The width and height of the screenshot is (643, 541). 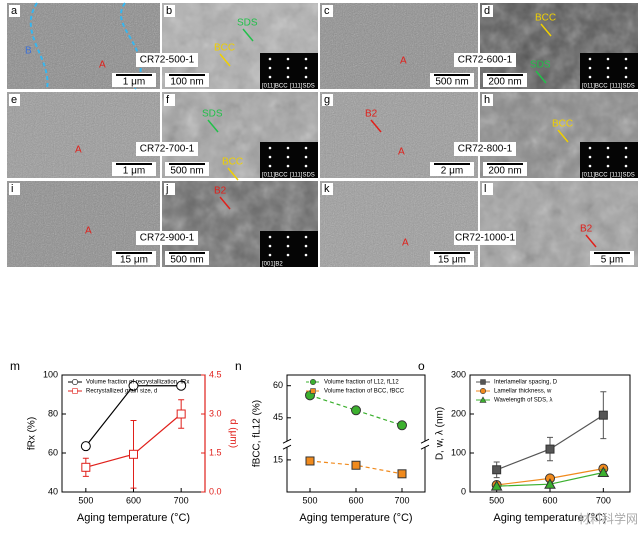 What do you see at coordinates (53, 491) in the screenshot?
I see `y-tick-label: 40` at bounding box center [53, 491].